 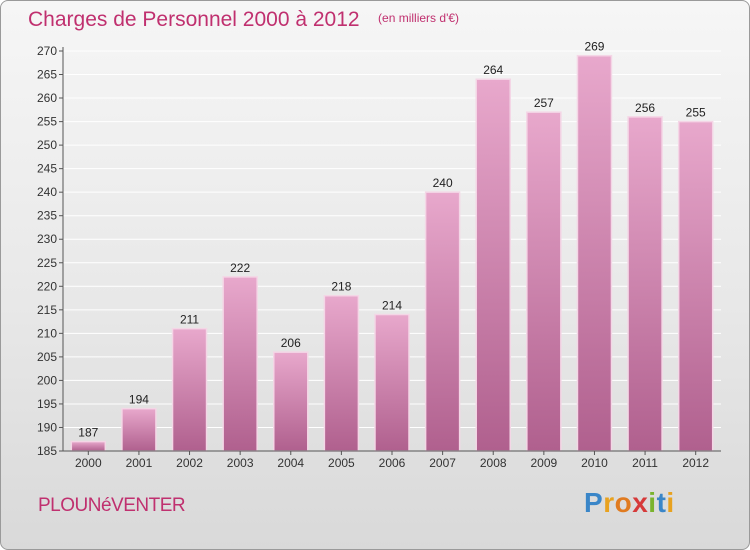 I want to click on x-tick-label: 2000, so click(x=88, y=463).